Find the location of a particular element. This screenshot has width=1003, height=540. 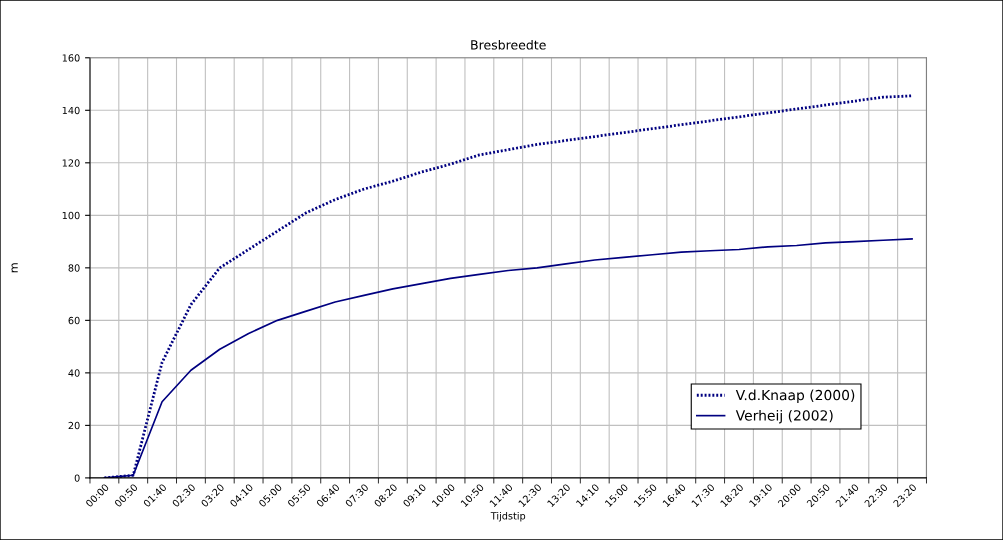

chart-title: Bresbreedte is located at coordinates (508, 44).